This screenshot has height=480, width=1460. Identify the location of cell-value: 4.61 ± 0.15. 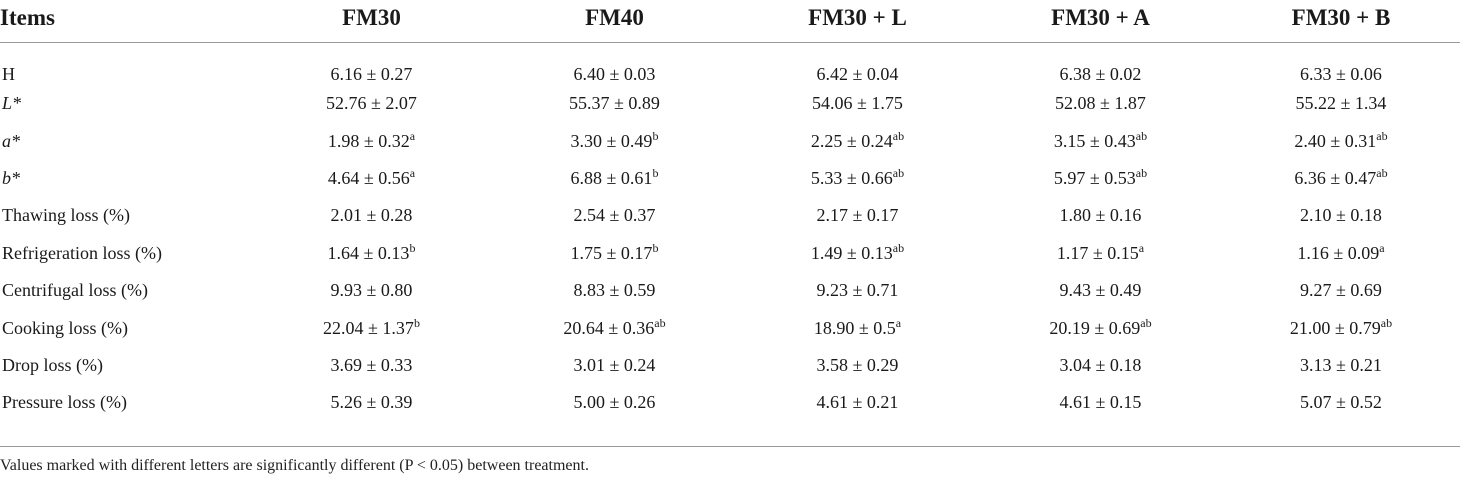
(1100, 402).